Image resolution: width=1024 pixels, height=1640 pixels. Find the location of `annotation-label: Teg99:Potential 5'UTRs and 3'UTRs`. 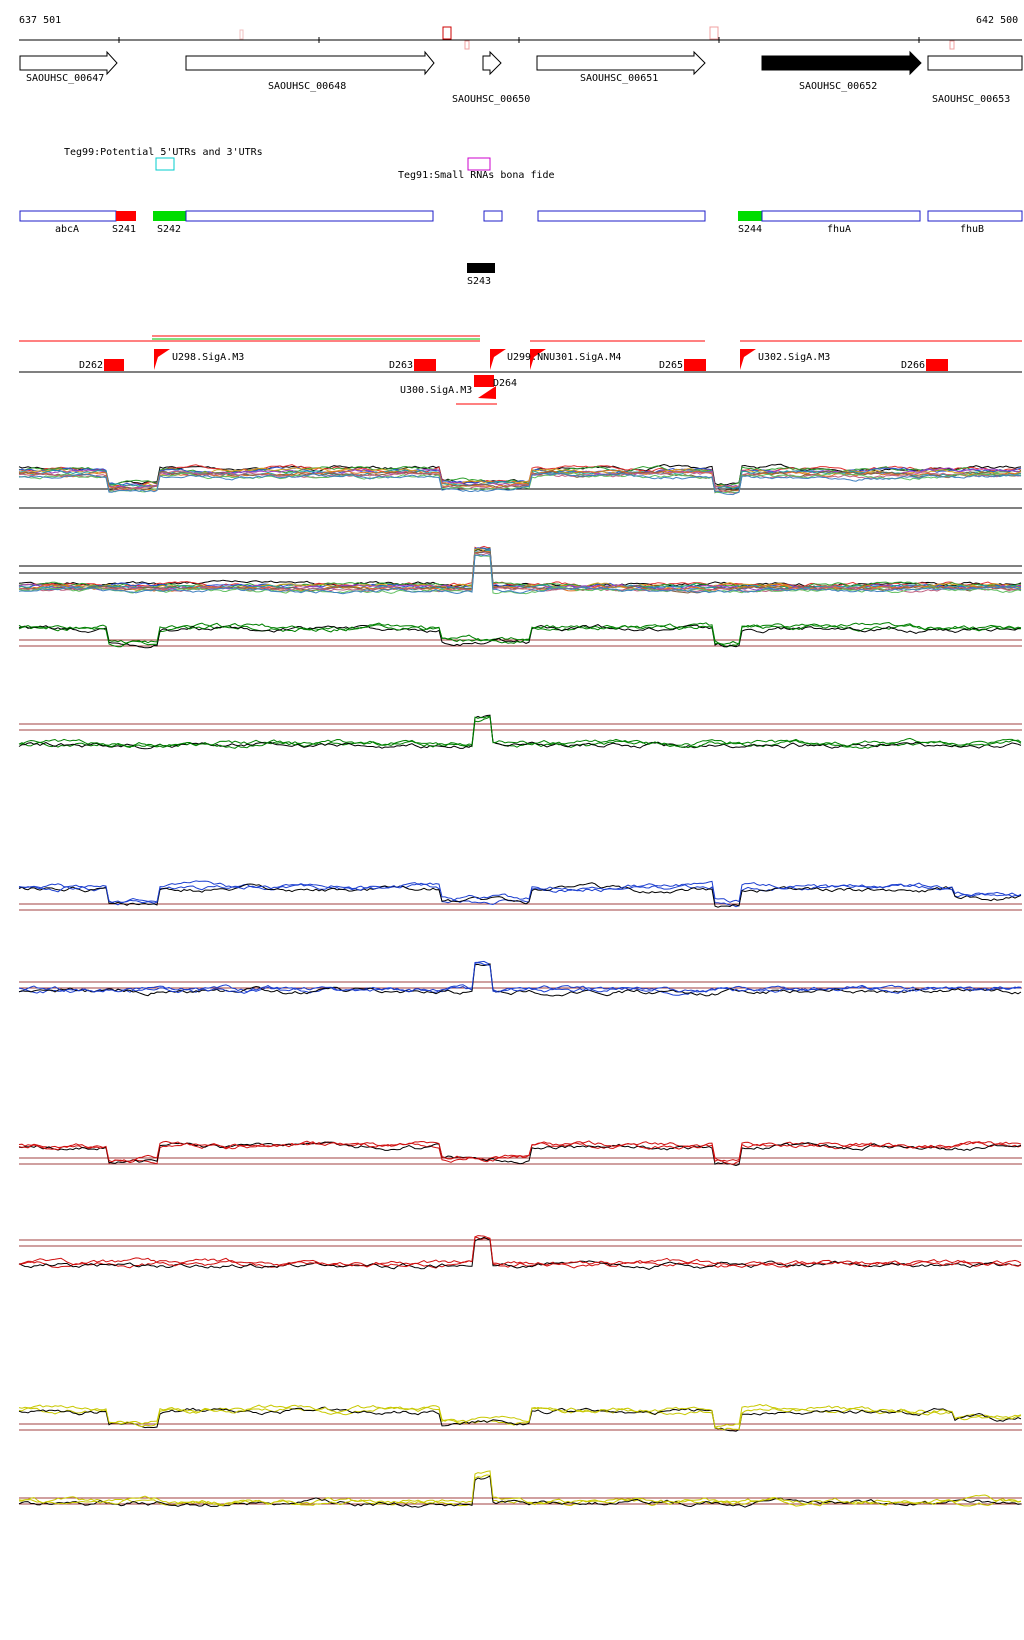

annotation-label: Teg99:Potential 5'UTRs and 3'UTRs is located at coordinates (163, 152).